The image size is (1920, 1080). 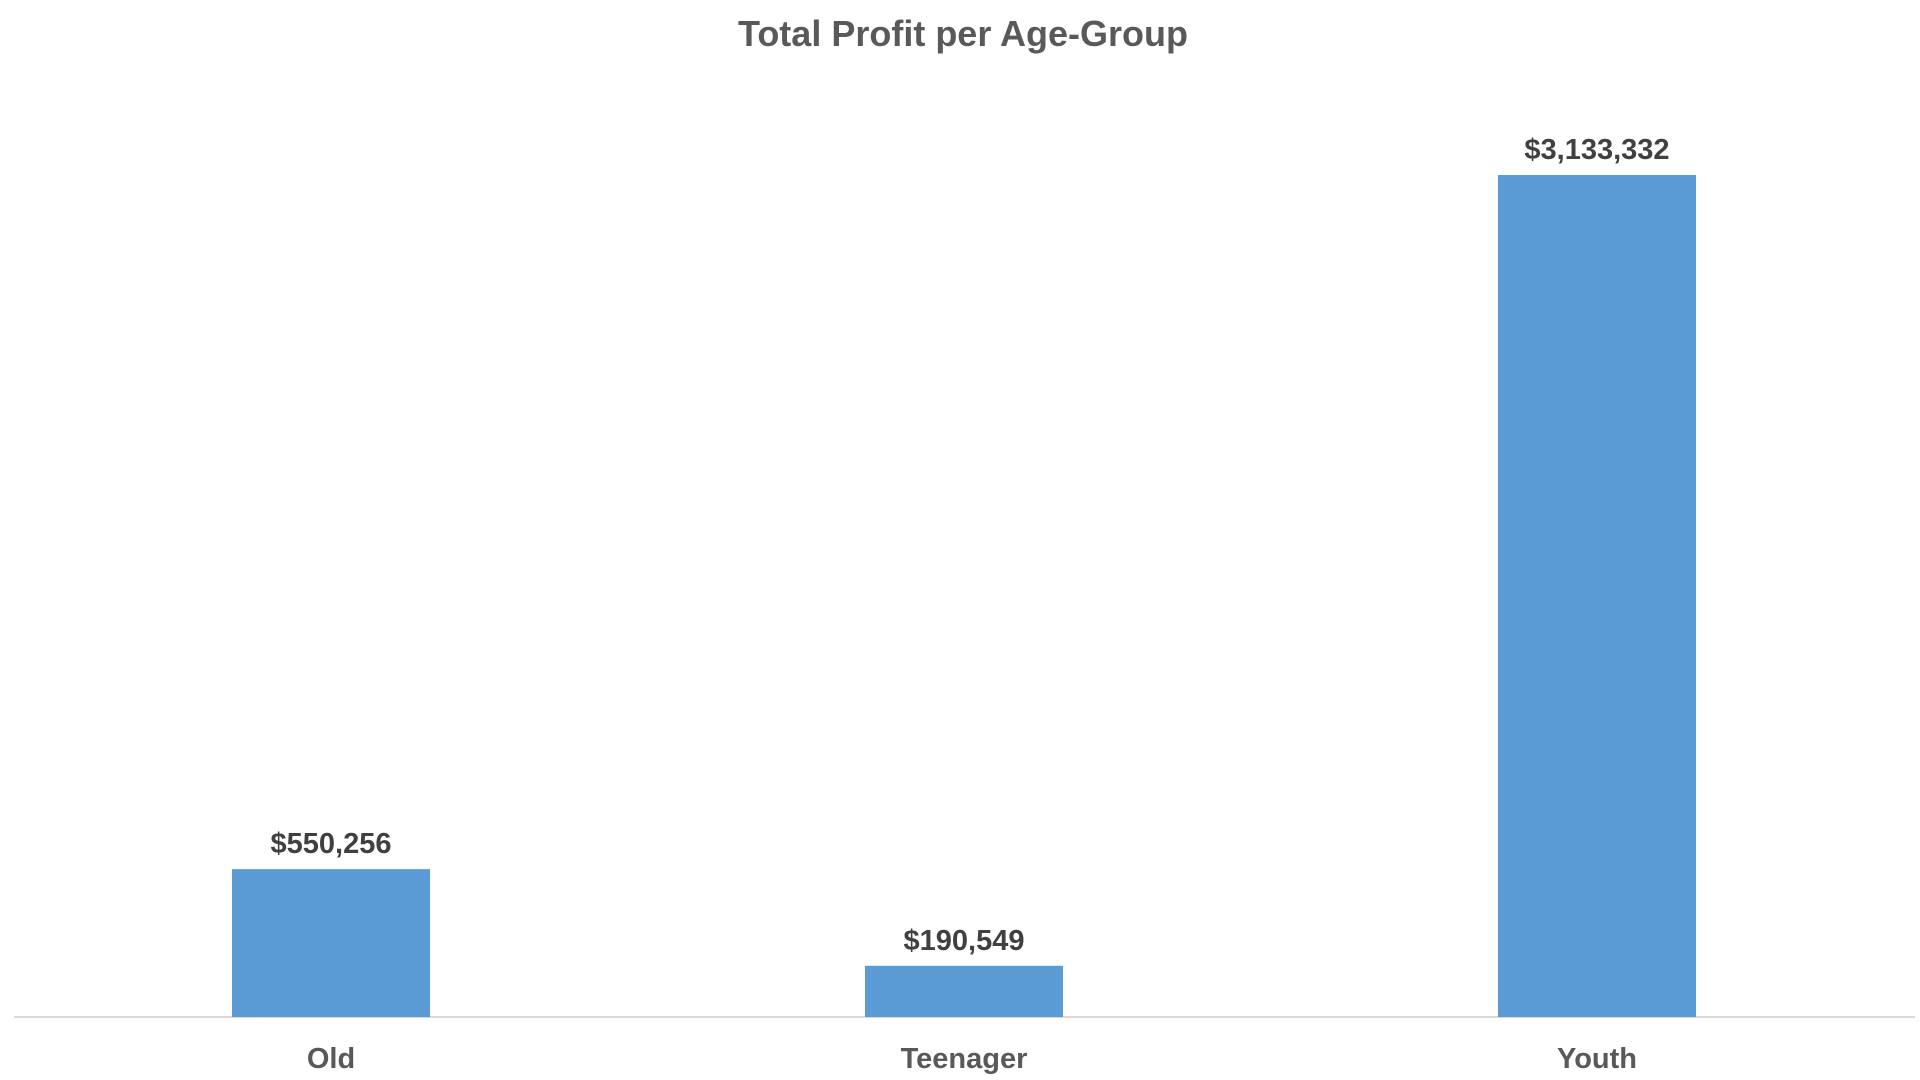 I want to click on x-tick-label-old: Old, so click(x=331, y=1059).